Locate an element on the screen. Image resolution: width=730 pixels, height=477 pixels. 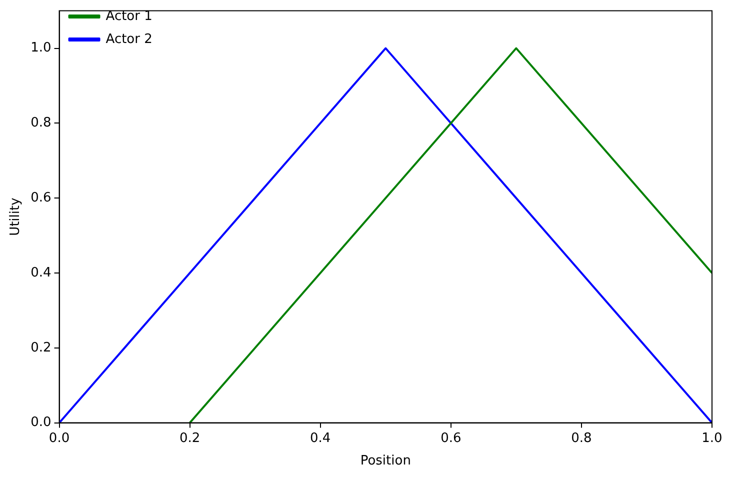
y-axis-title: Utility is located at coordinates (16, 216).